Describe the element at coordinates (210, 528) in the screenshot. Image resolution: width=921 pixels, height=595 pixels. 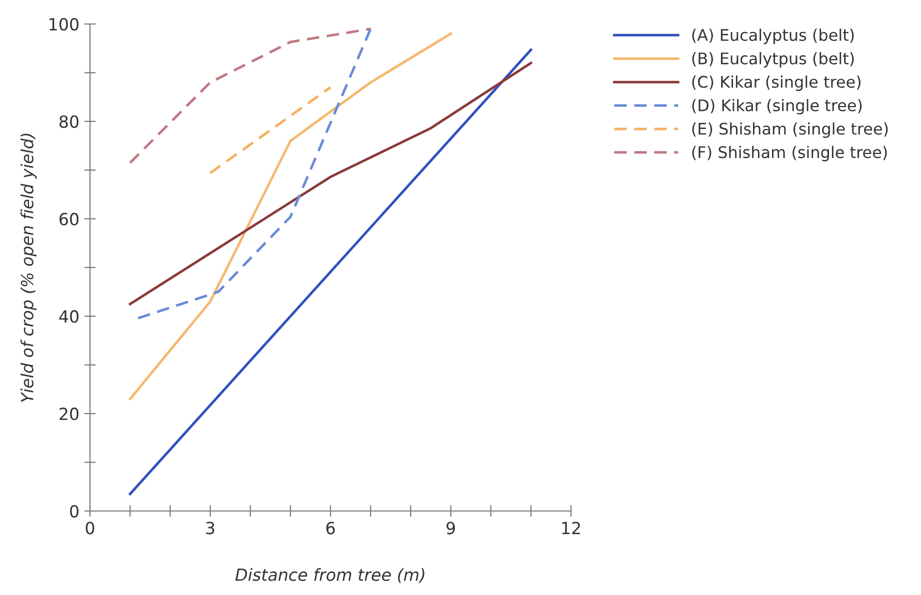
I see `x-tick-label: 3` at that location.